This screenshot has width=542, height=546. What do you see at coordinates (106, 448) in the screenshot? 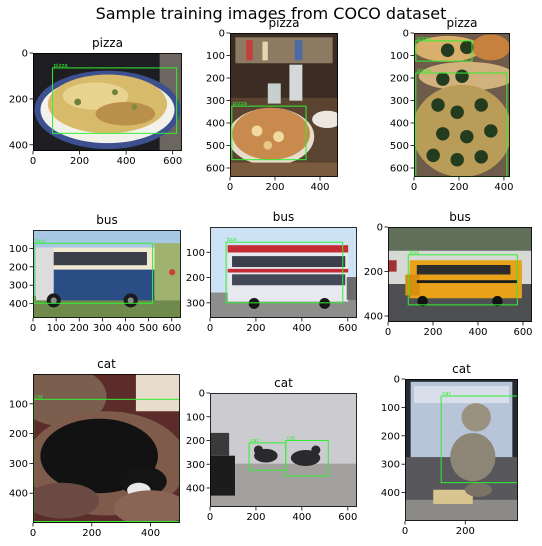
I see `image-cat-couch: cat` at bounding box center [106, 448].